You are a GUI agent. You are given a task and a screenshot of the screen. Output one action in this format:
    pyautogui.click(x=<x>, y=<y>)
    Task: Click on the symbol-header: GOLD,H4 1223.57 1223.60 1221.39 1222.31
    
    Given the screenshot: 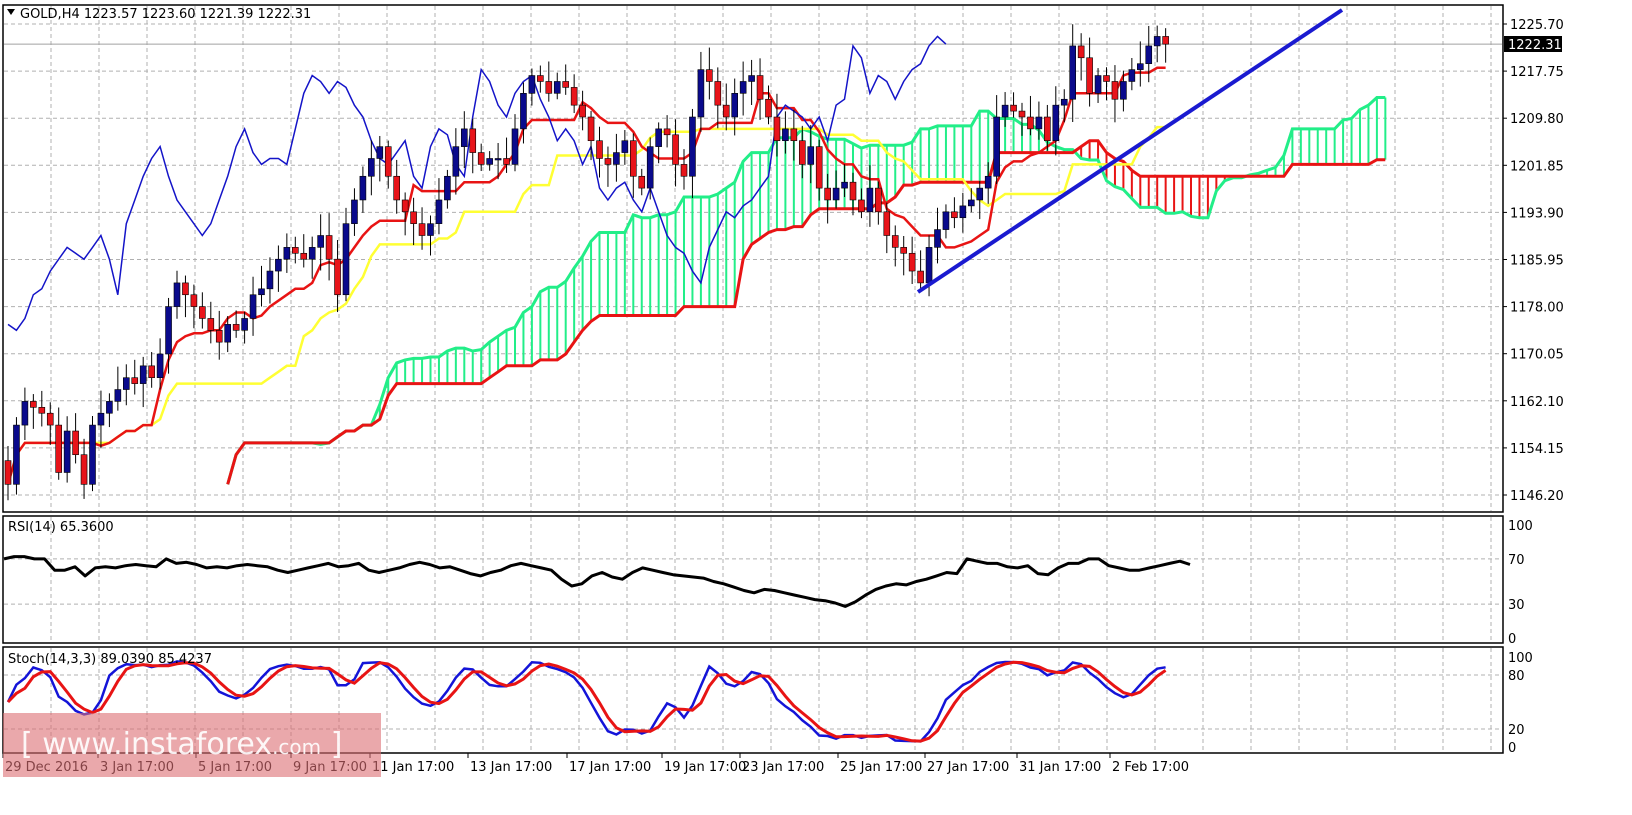 What is the action you would take?
    pyautogui.click(x=159, y=14)
    